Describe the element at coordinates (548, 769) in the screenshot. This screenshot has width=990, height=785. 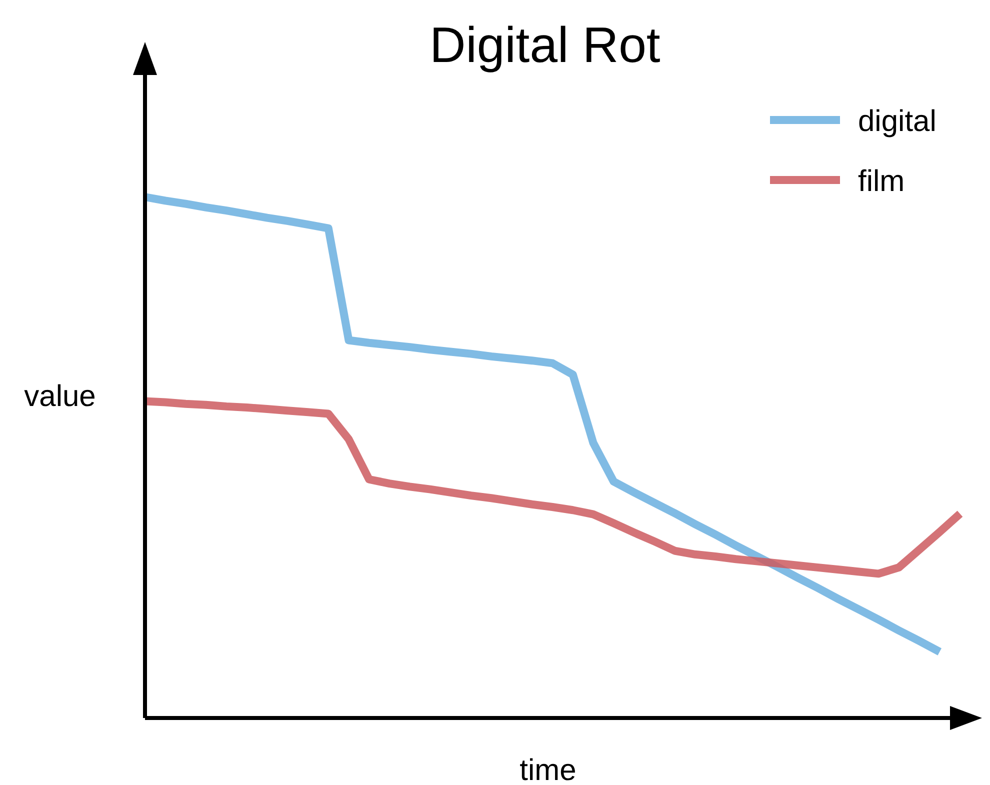
I see `x-axis-title: time` at that location.